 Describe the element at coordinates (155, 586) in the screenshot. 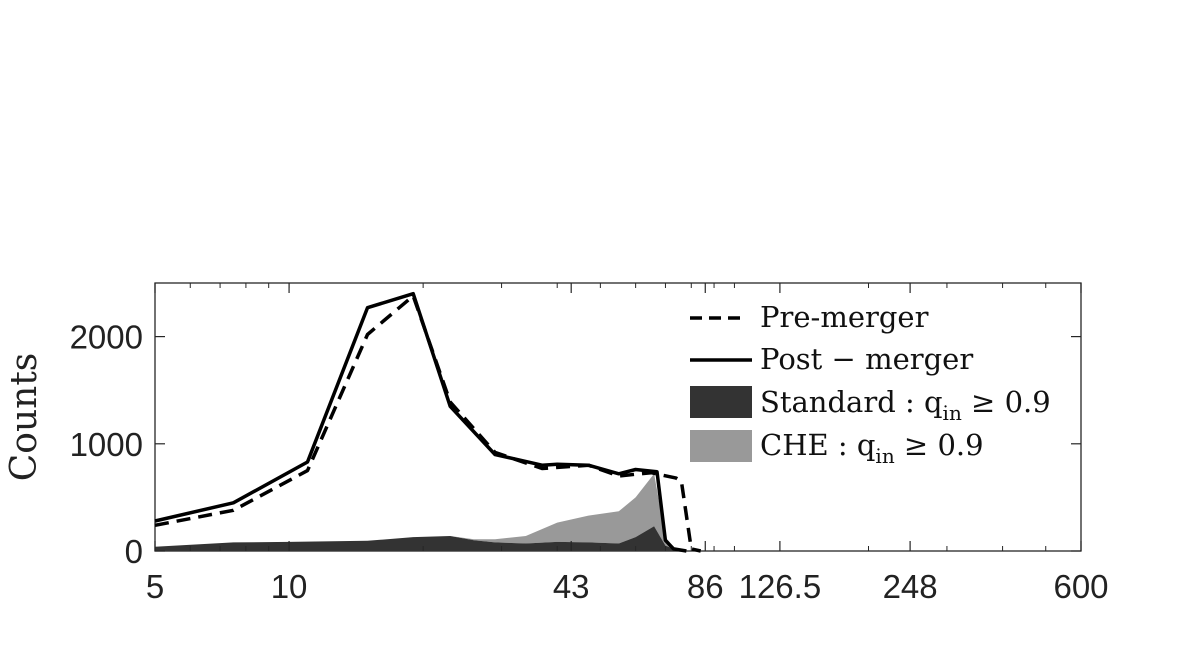

I see `x-tick-label: 5` at that location.